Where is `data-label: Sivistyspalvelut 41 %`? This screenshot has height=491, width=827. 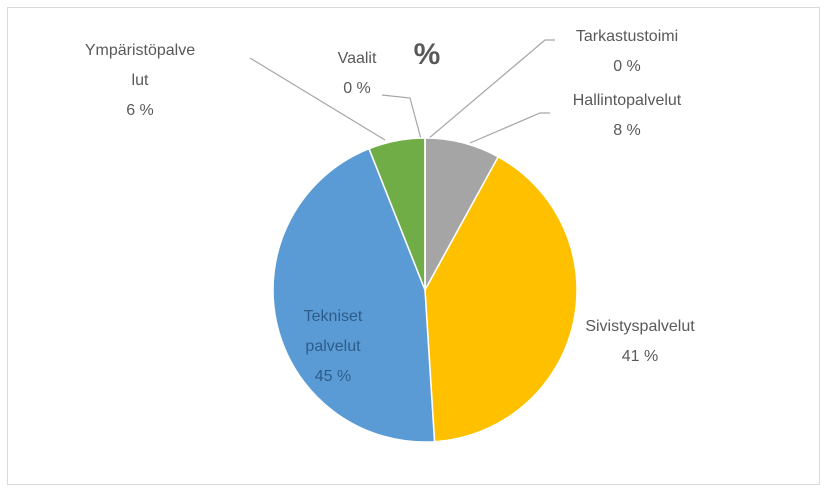
data-label: Sivistyspalvelut 41 % is located at coordinates (640, 342).